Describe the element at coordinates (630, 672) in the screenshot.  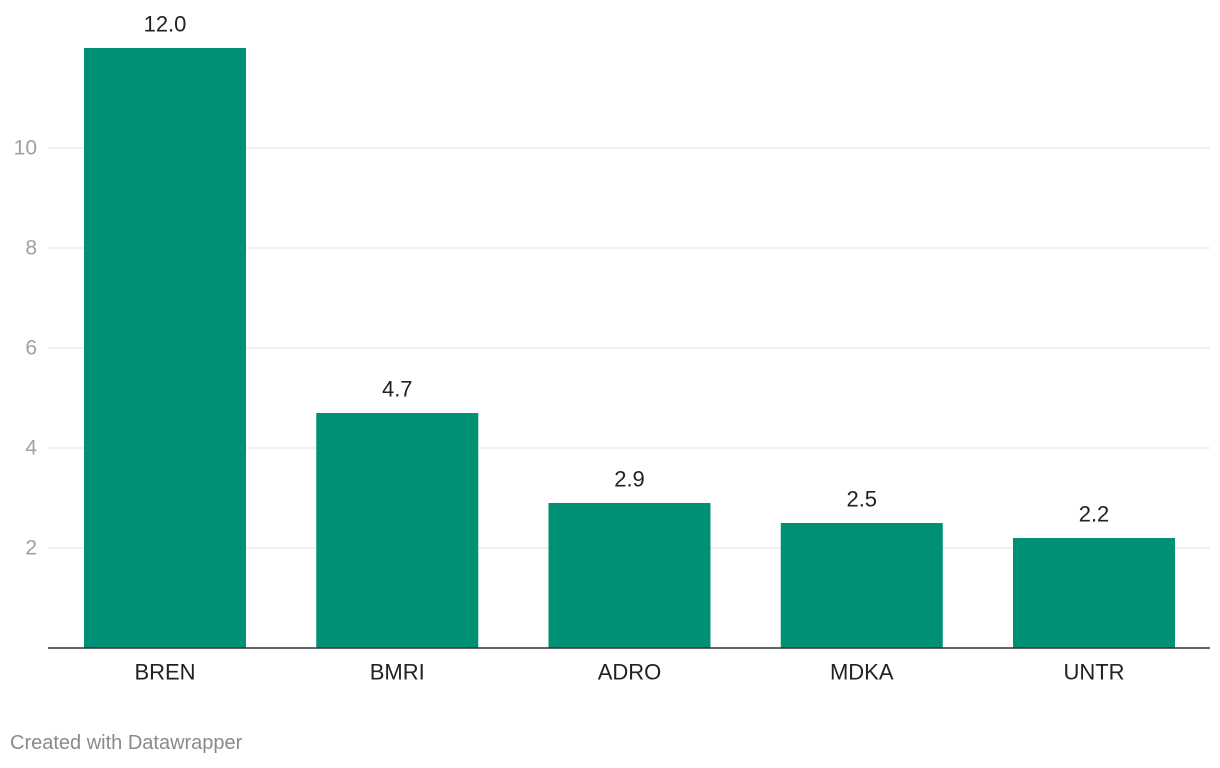
I see `x-tick-label: ADRO` at that location.